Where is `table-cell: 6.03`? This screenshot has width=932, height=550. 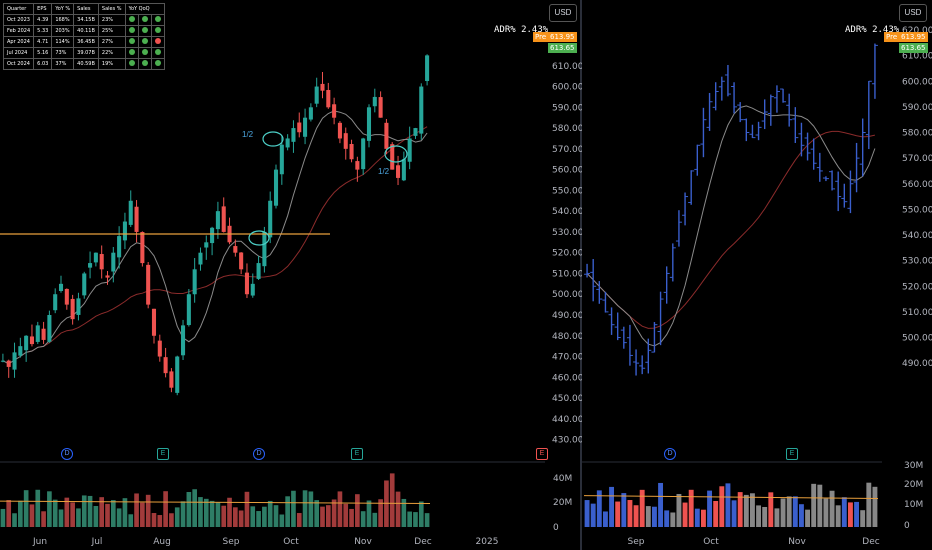
table-cell: 6.03 is located at coordinates (43, 64).